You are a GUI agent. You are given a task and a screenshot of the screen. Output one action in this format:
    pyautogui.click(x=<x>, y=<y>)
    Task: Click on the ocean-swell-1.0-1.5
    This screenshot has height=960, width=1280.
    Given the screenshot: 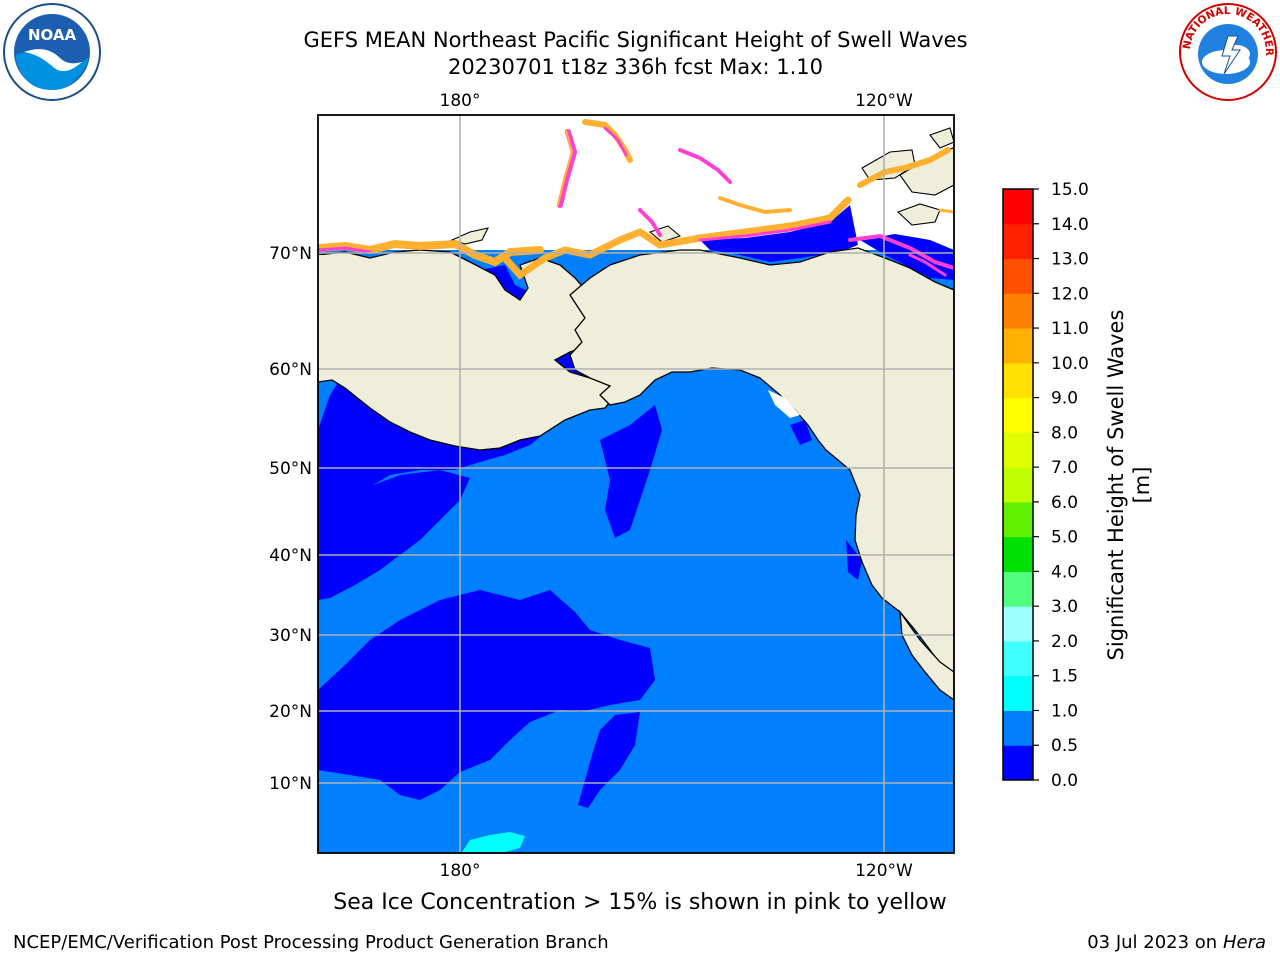 What is the action you would take?
    pyautogui.click(x=493, y=842)
    